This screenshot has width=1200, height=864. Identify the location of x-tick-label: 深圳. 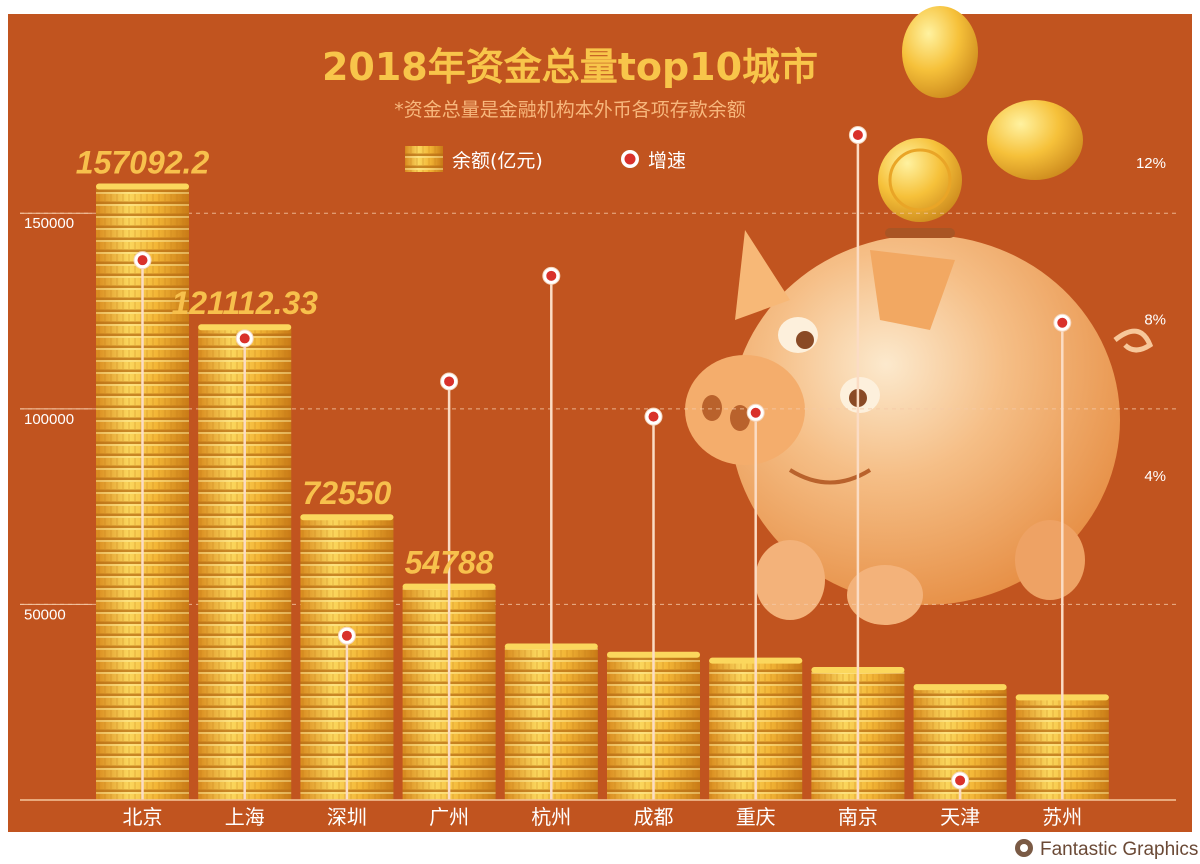
(347, 817).